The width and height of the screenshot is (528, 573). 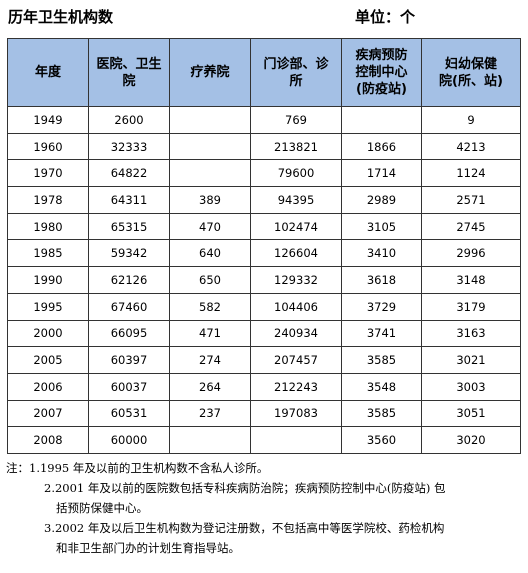 I want to click on table-row: 1949 2600 769 9, so click(x=264, y=120).